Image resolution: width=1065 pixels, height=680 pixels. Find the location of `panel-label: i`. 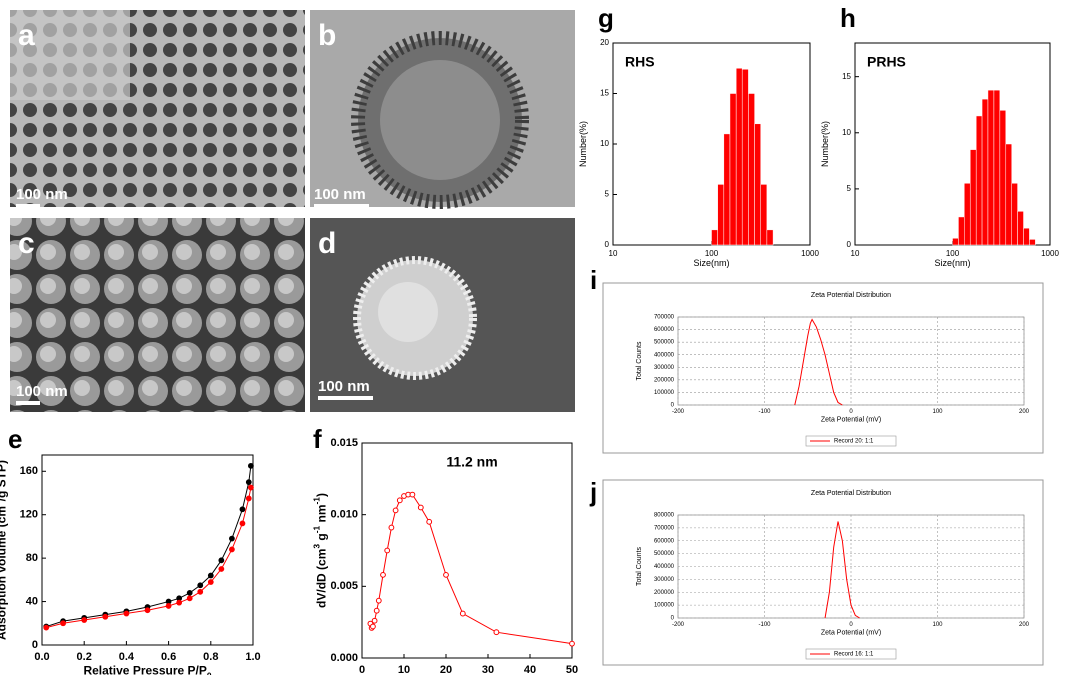

panel-label: i is located at coordinates (593, 280).